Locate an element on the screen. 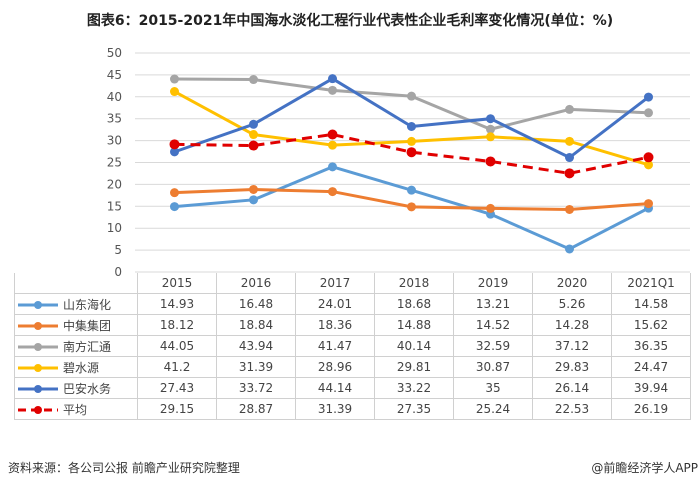 Image resolution: width=700 pixels, height=489 pixels. data-label: 14.28 is located at coordinates (572, 325).